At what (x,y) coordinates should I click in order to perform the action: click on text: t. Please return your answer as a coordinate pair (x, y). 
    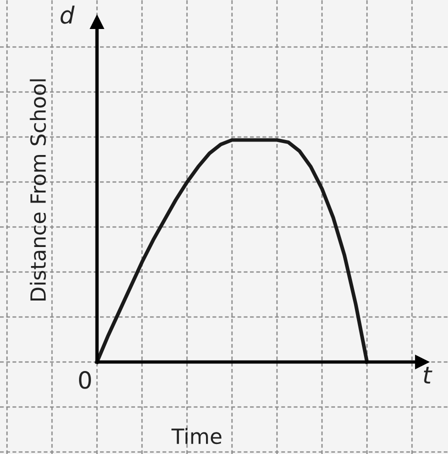
    Looking at the image, I should click on (428, 375).